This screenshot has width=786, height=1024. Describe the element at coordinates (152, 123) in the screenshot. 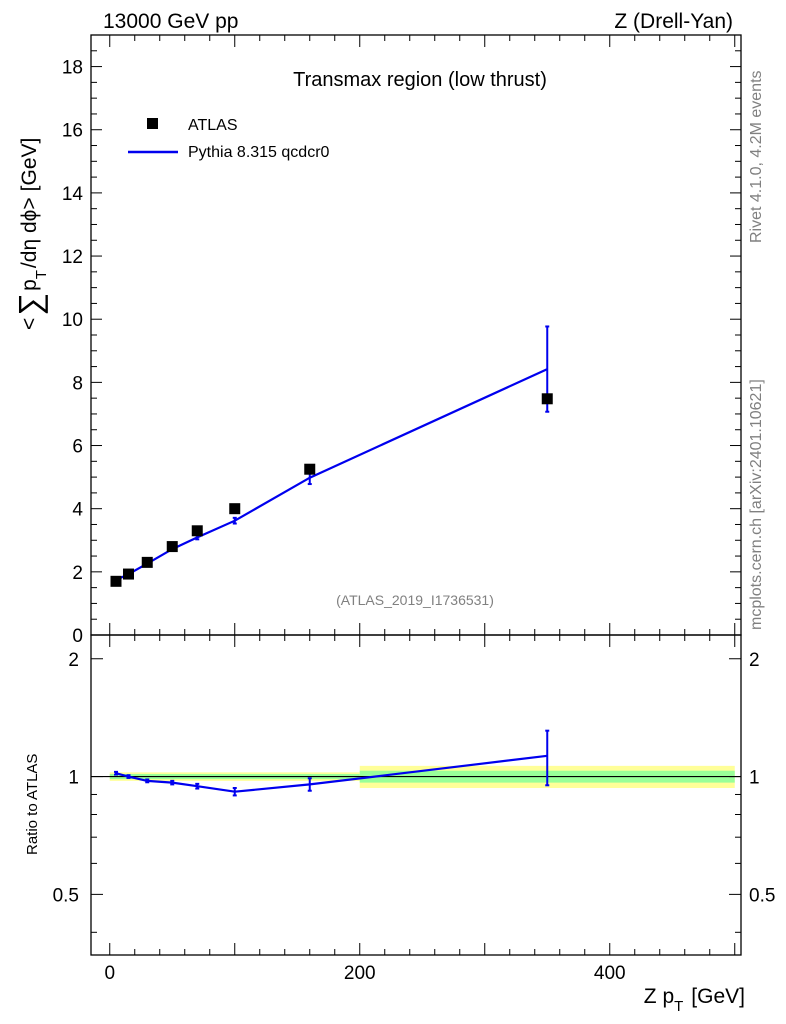

I see `legend-marker-atlas` at that location.